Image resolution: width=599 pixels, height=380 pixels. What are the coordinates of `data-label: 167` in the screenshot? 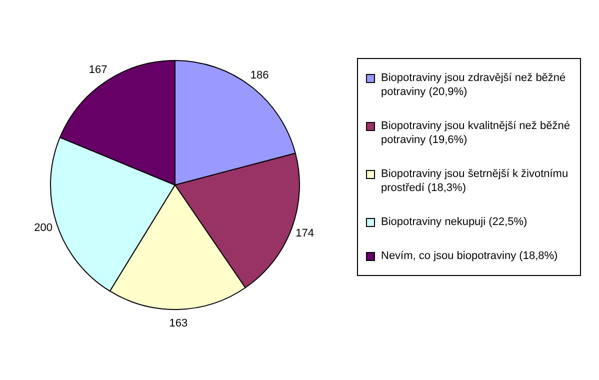 It's located at (98, 70).